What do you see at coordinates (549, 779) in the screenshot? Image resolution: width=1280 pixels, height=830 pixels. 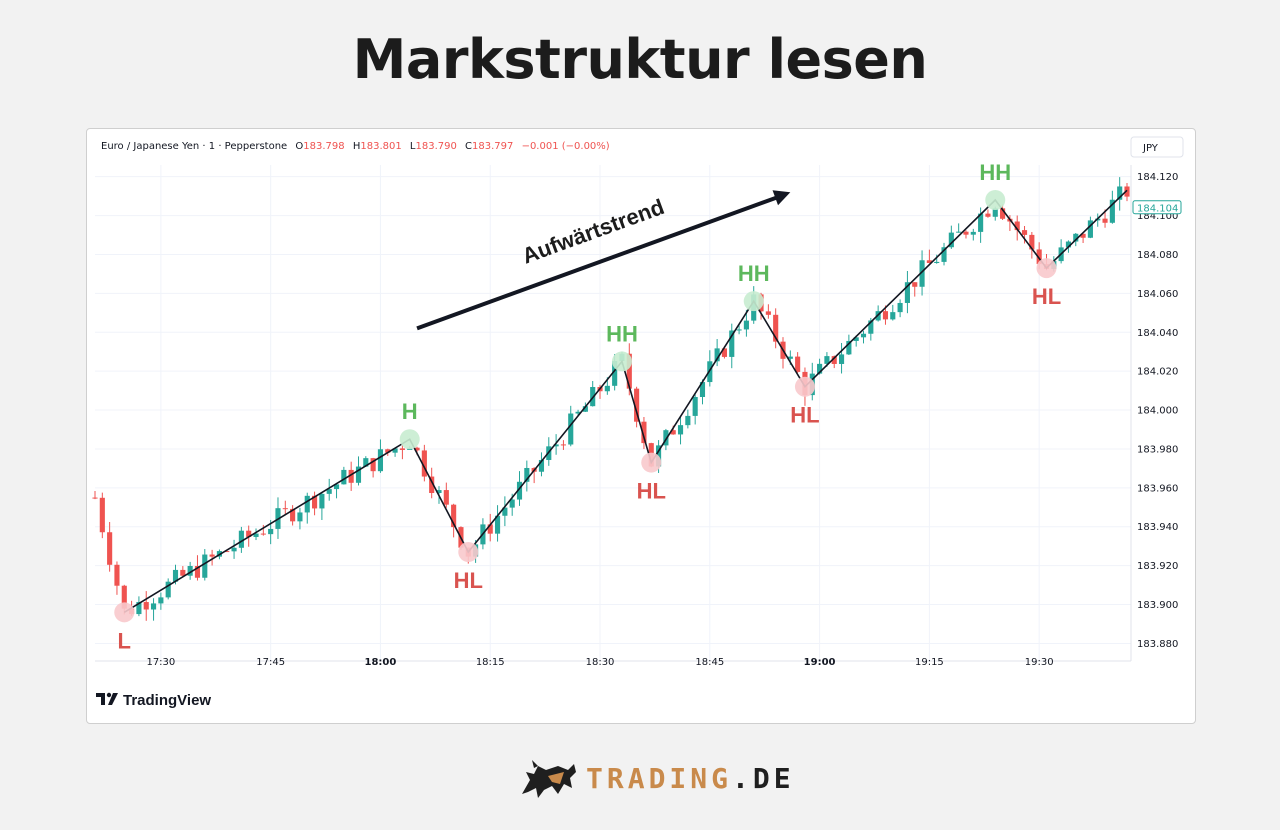 I see `bull-icon` at bounding box center [549, 779].